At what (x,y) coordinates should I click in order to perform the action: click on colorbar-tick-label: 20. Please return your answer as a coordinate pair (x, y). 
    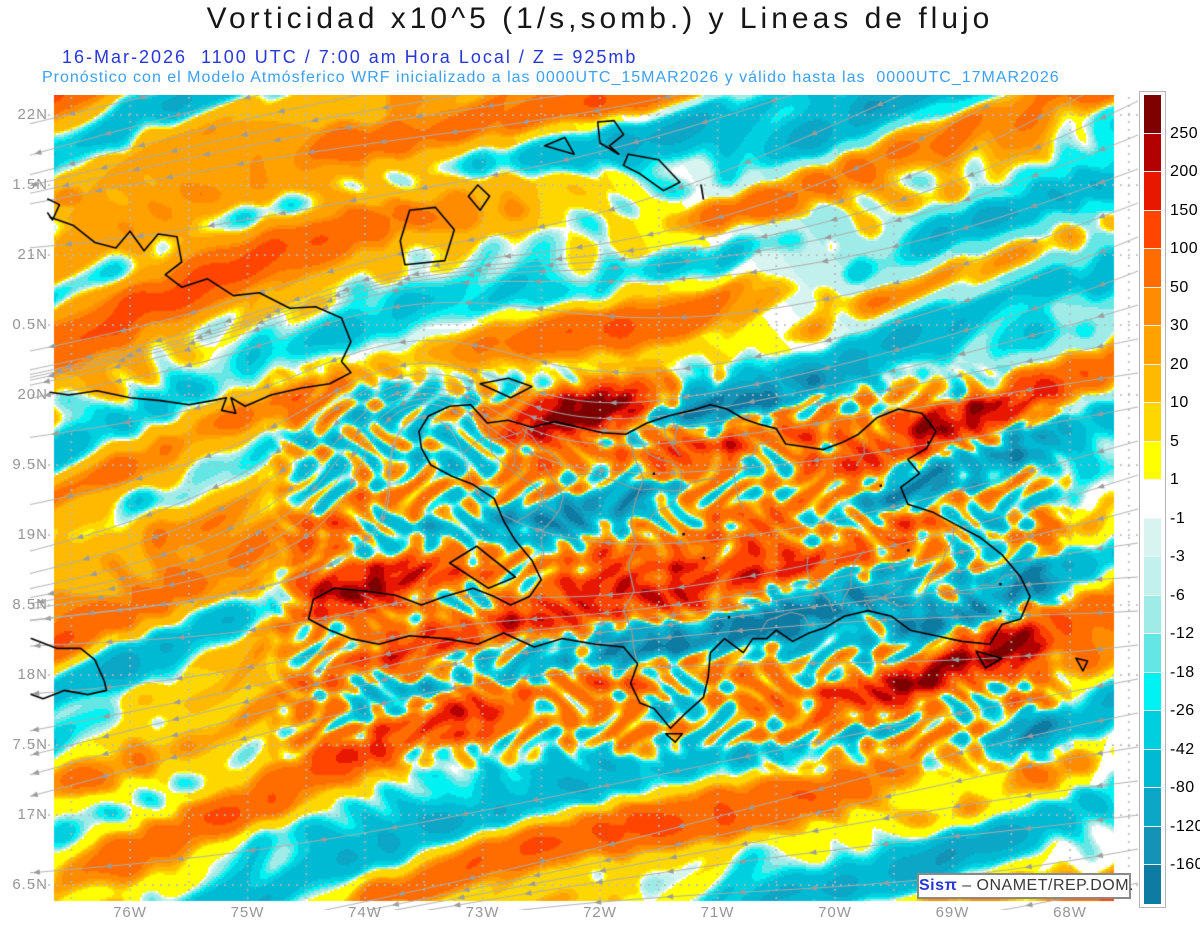
    Looking at the image, I should click on (1179, 364).